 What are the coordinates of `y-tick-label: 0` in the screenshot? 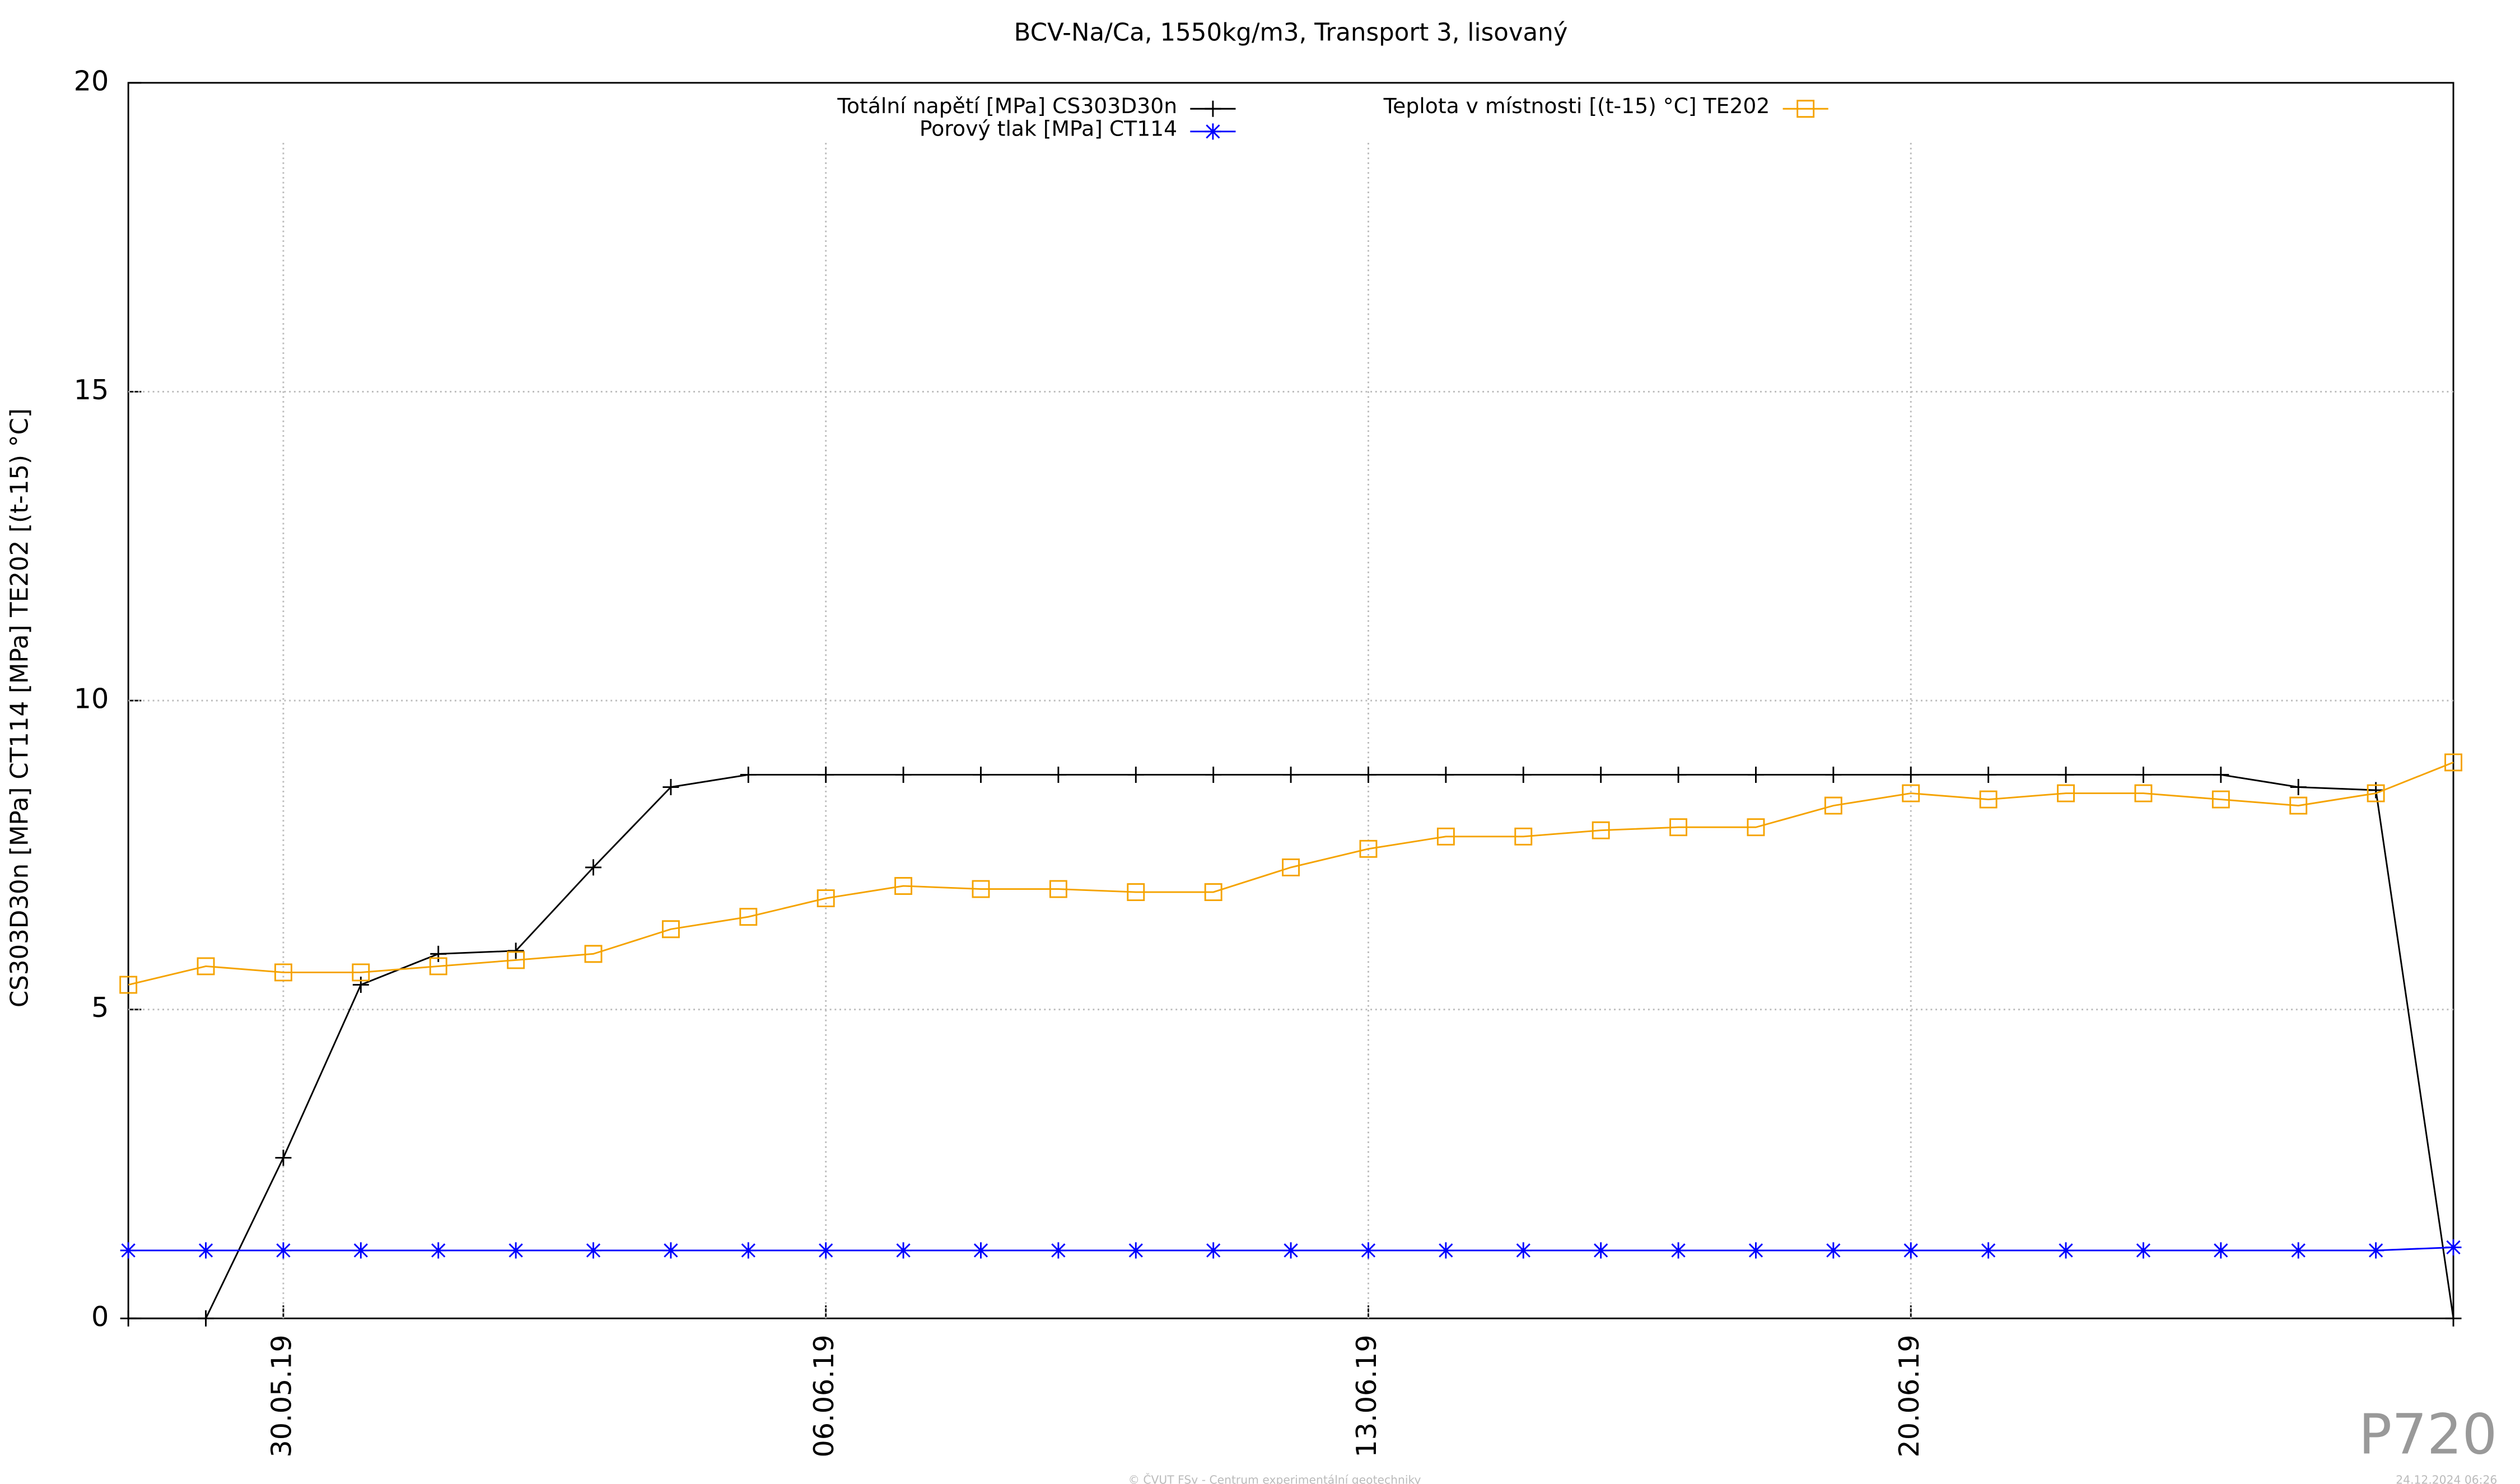 It's located at (100, 1317).